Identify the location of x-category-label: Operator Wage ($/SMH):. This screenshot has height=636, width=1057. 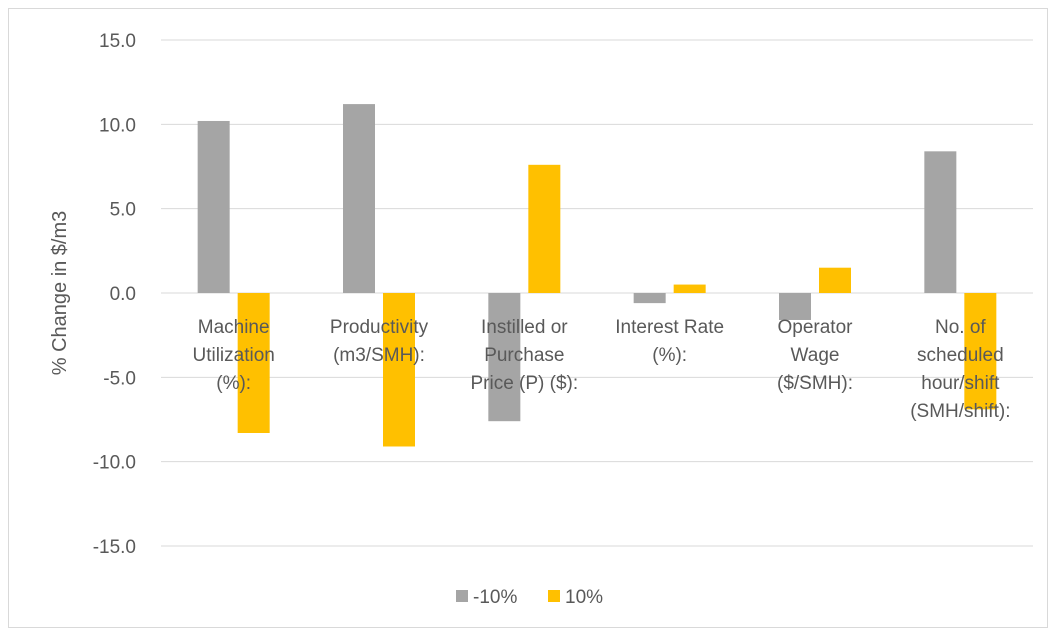
(815, 355).